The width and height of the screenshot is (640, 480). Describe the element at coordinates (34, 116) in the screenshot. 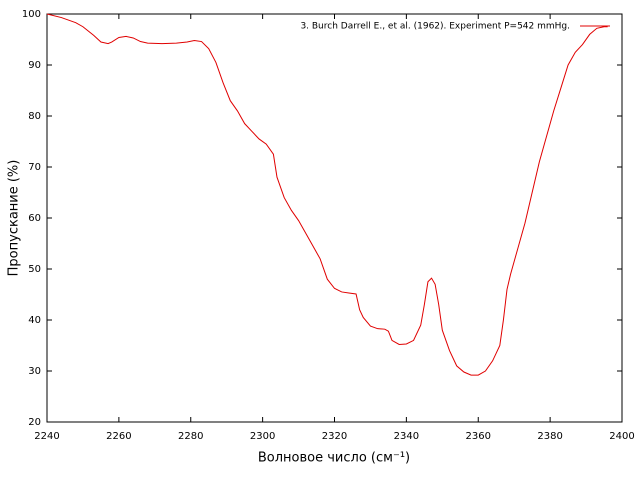

I see `y-tick-label: 80` at that location.